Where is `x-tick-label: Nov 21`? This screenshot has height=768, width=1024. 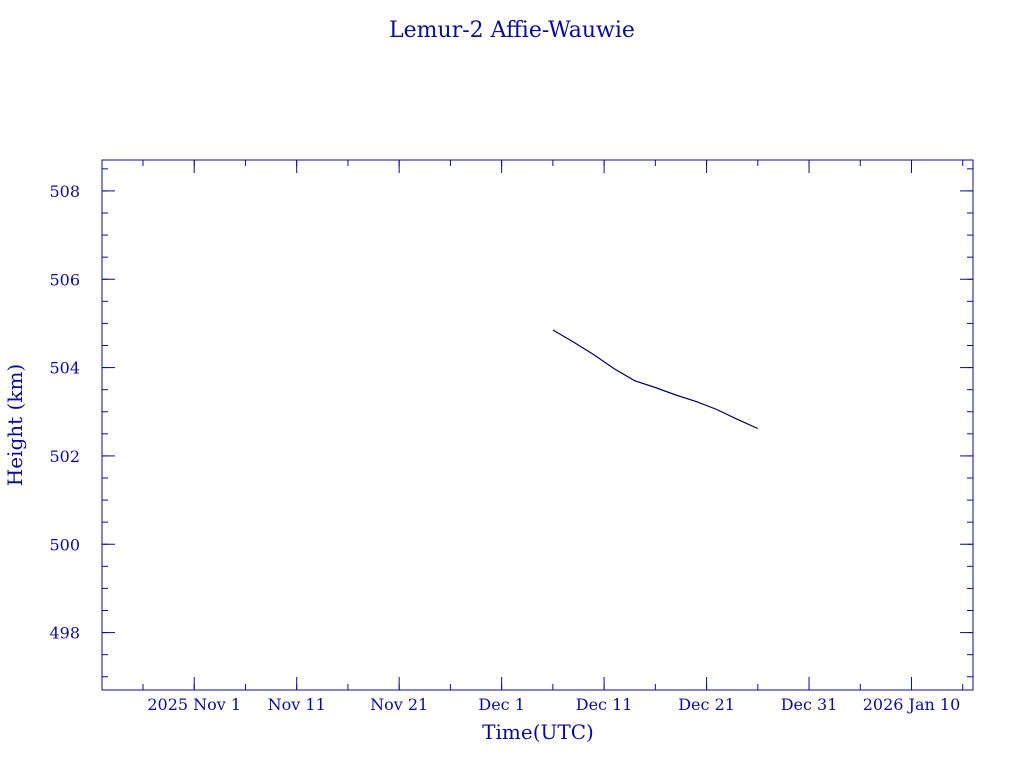
x-tick-label: Nov 21 is located at coordinates (399, 704).